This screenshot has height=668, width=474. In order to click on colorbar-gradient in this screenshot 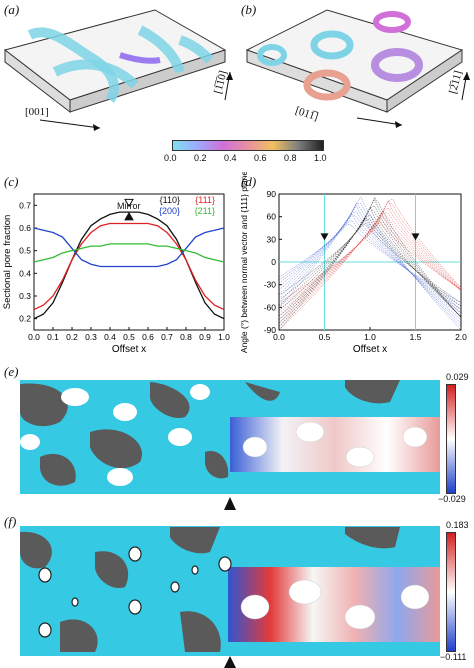, I will do `click(248, 145)`.